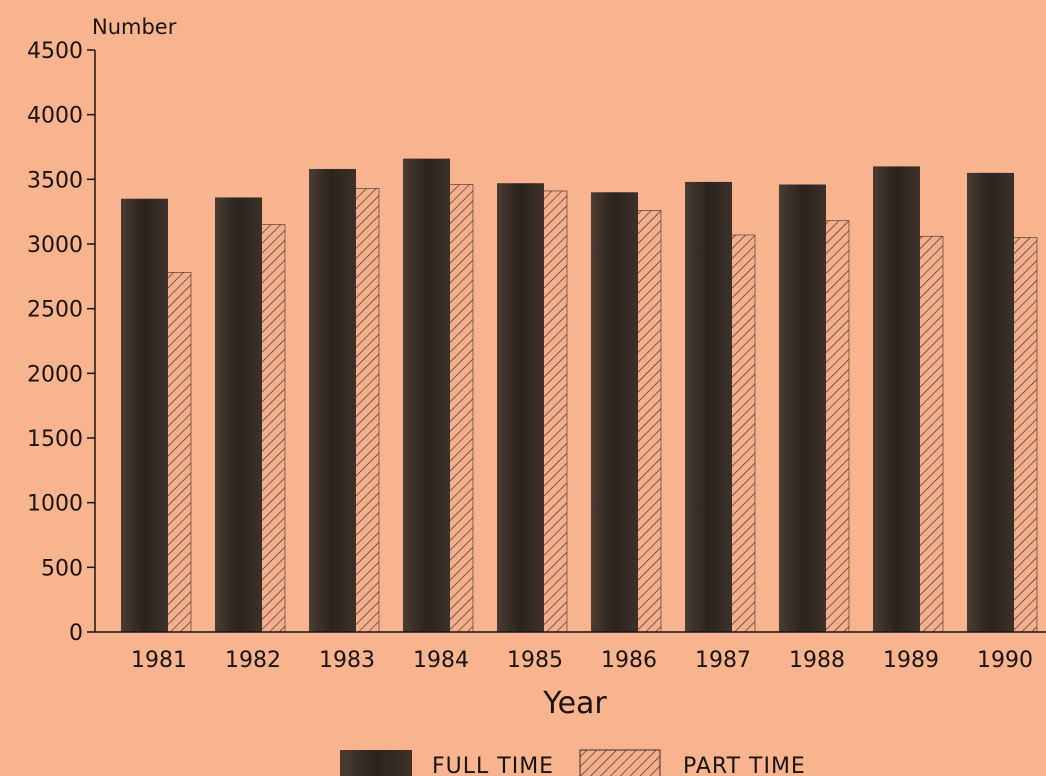 This screenshot has width=1046, height=776. What do you see at coordinates (55, 374) in the screenshot?
I see `y-tick-label: 2000` at bounding box center [55, 374].